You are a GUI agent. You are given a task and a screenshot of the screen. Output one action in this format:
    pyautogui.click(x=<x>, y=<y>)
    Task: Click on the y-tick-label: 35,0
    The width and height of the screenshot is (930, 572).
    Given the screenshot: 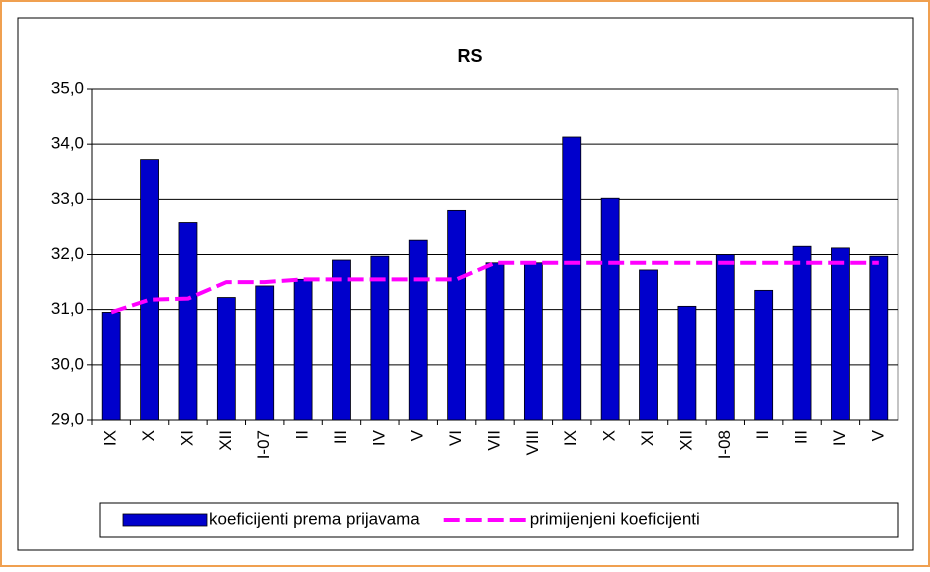 What is the action you would take?
    pyautogui.click(x=67, y=87)
    